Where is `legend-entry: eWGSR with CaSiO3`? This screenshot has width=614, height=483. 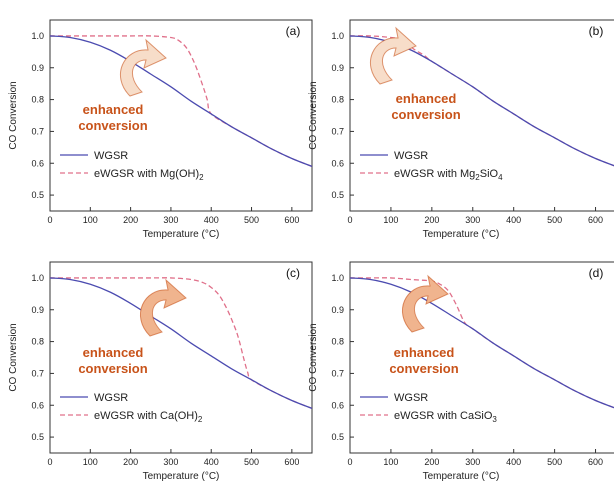 legend-entry: eWGSR with CaSiO3 is located at coordinates (445, 417).